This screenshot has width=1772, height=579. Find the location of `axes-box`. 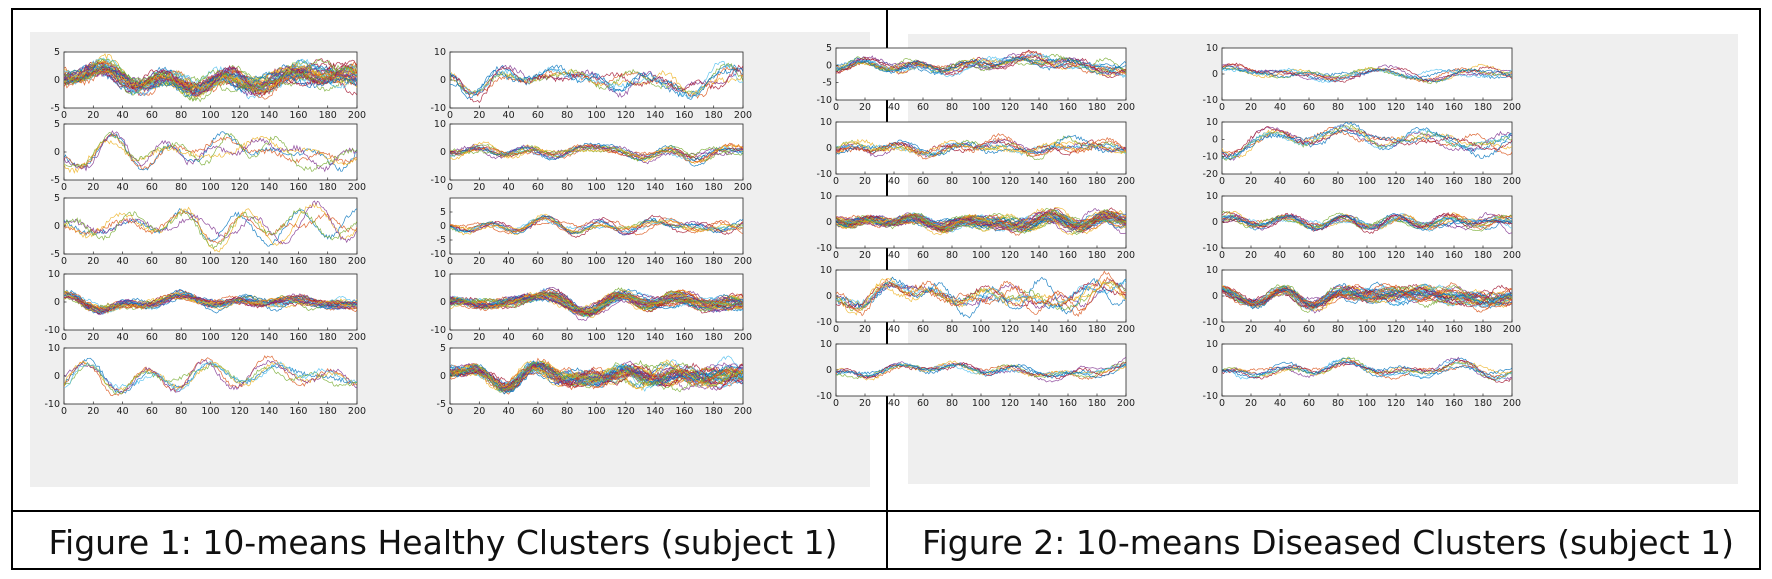

axes-box is located at coordinates (981, 74).